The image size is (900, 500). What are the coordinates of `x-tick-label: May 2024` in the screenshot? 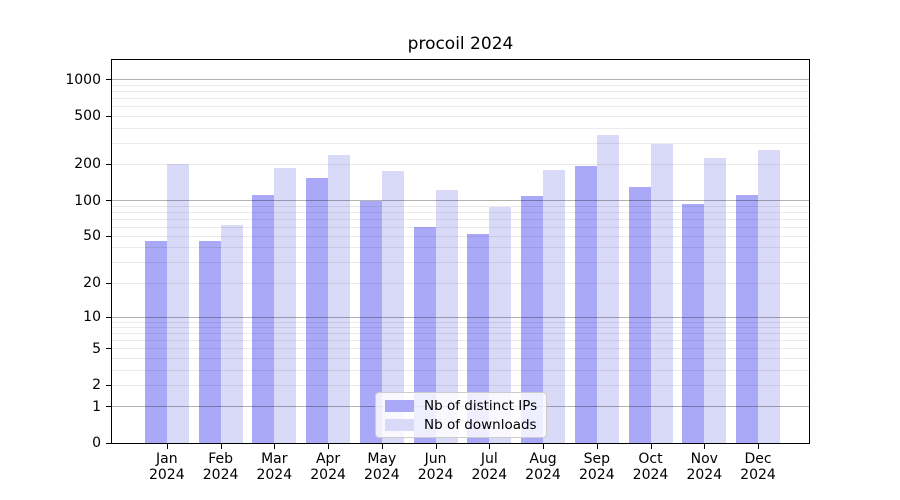 It's located at (381, 467).